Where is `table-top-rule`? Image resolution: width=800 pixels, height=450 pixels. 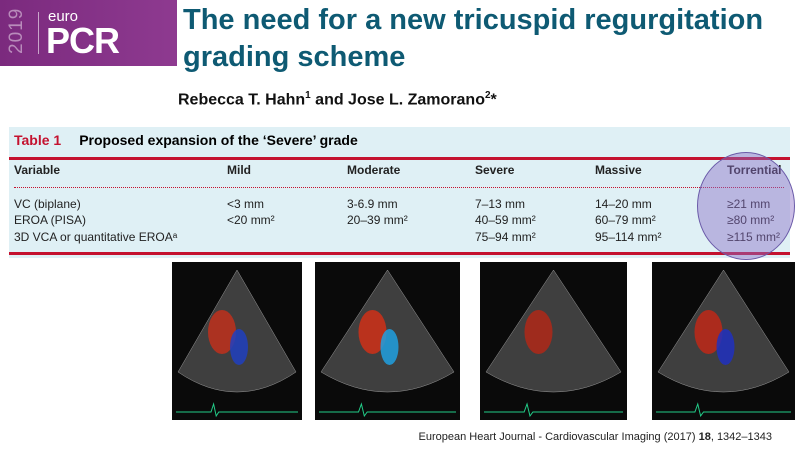
table-top-rule is located at coordinates (399, 158).